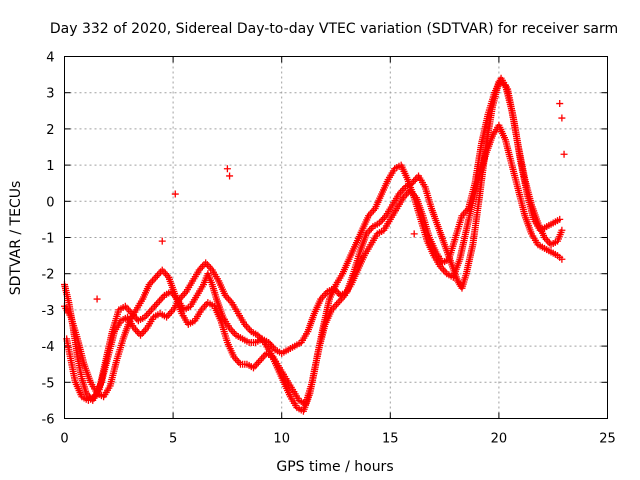  What do you see at coordinates (48, 311) in the screenshot?
I see `y-tick-label: -3` at bounding box center [48, 311].